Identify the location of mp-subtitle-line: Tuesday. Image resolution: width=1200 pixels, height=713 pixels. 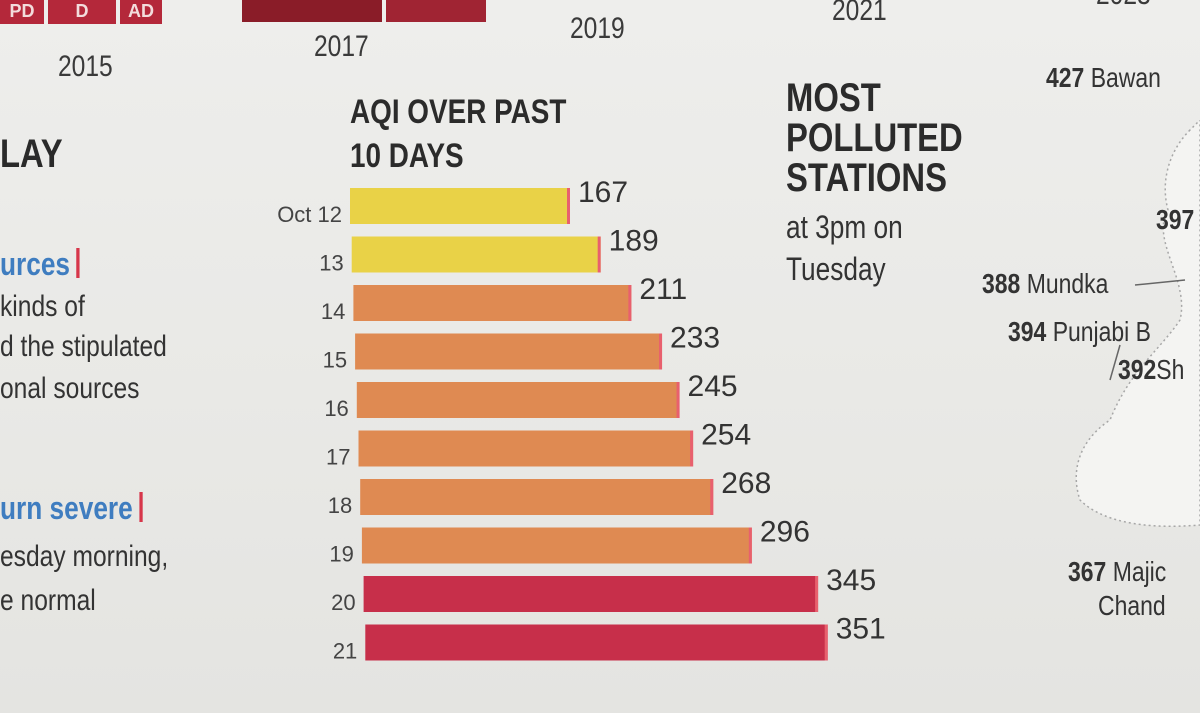
(836, 269).